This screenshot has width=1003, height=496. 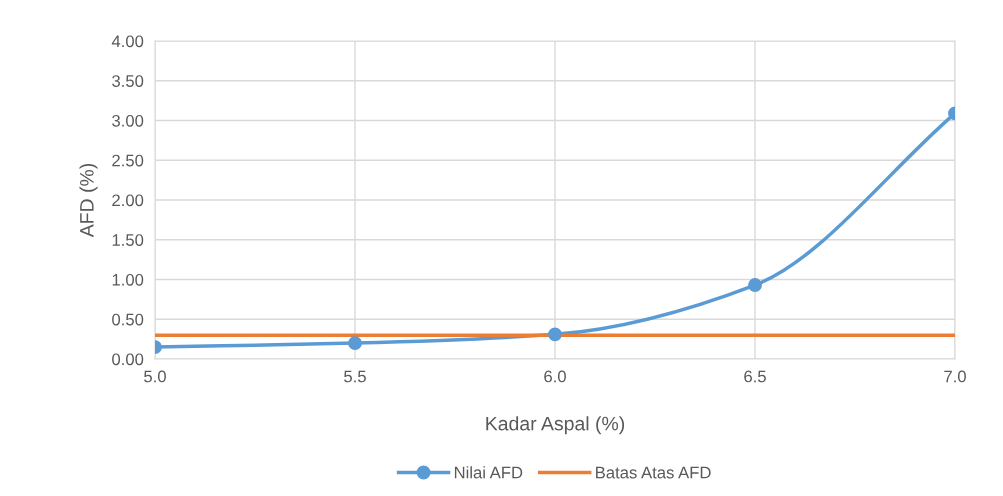 What do you see at coordinates (128, 240) in the screenshot?
I see `y-tick-label: 1.50` at bounding box center [128, 240].